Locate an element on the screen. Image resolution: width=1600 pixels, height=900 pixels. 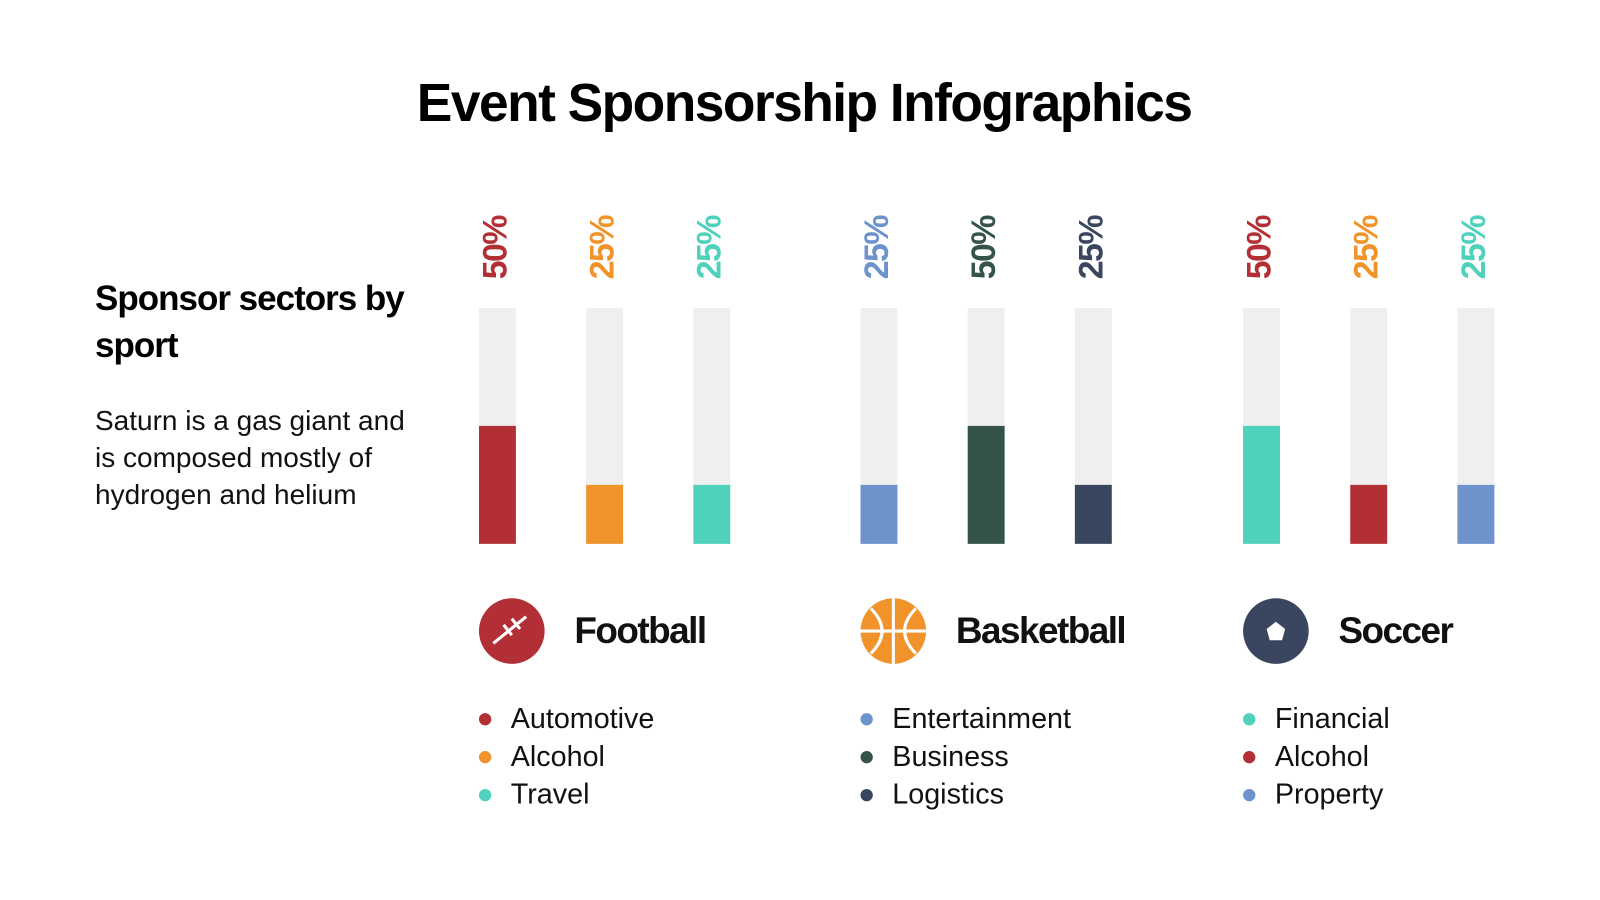
chart-title: Football is located at coordinates (639, 630).